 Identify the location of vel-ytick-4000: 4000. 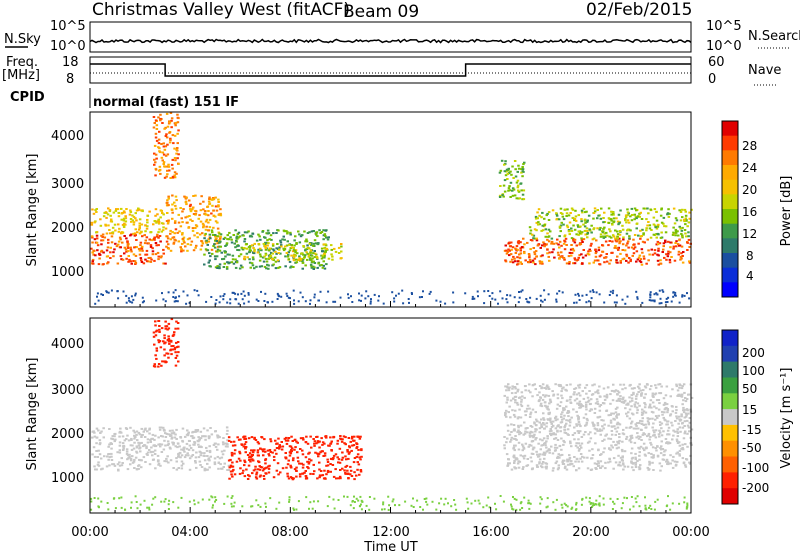
(67, 344).